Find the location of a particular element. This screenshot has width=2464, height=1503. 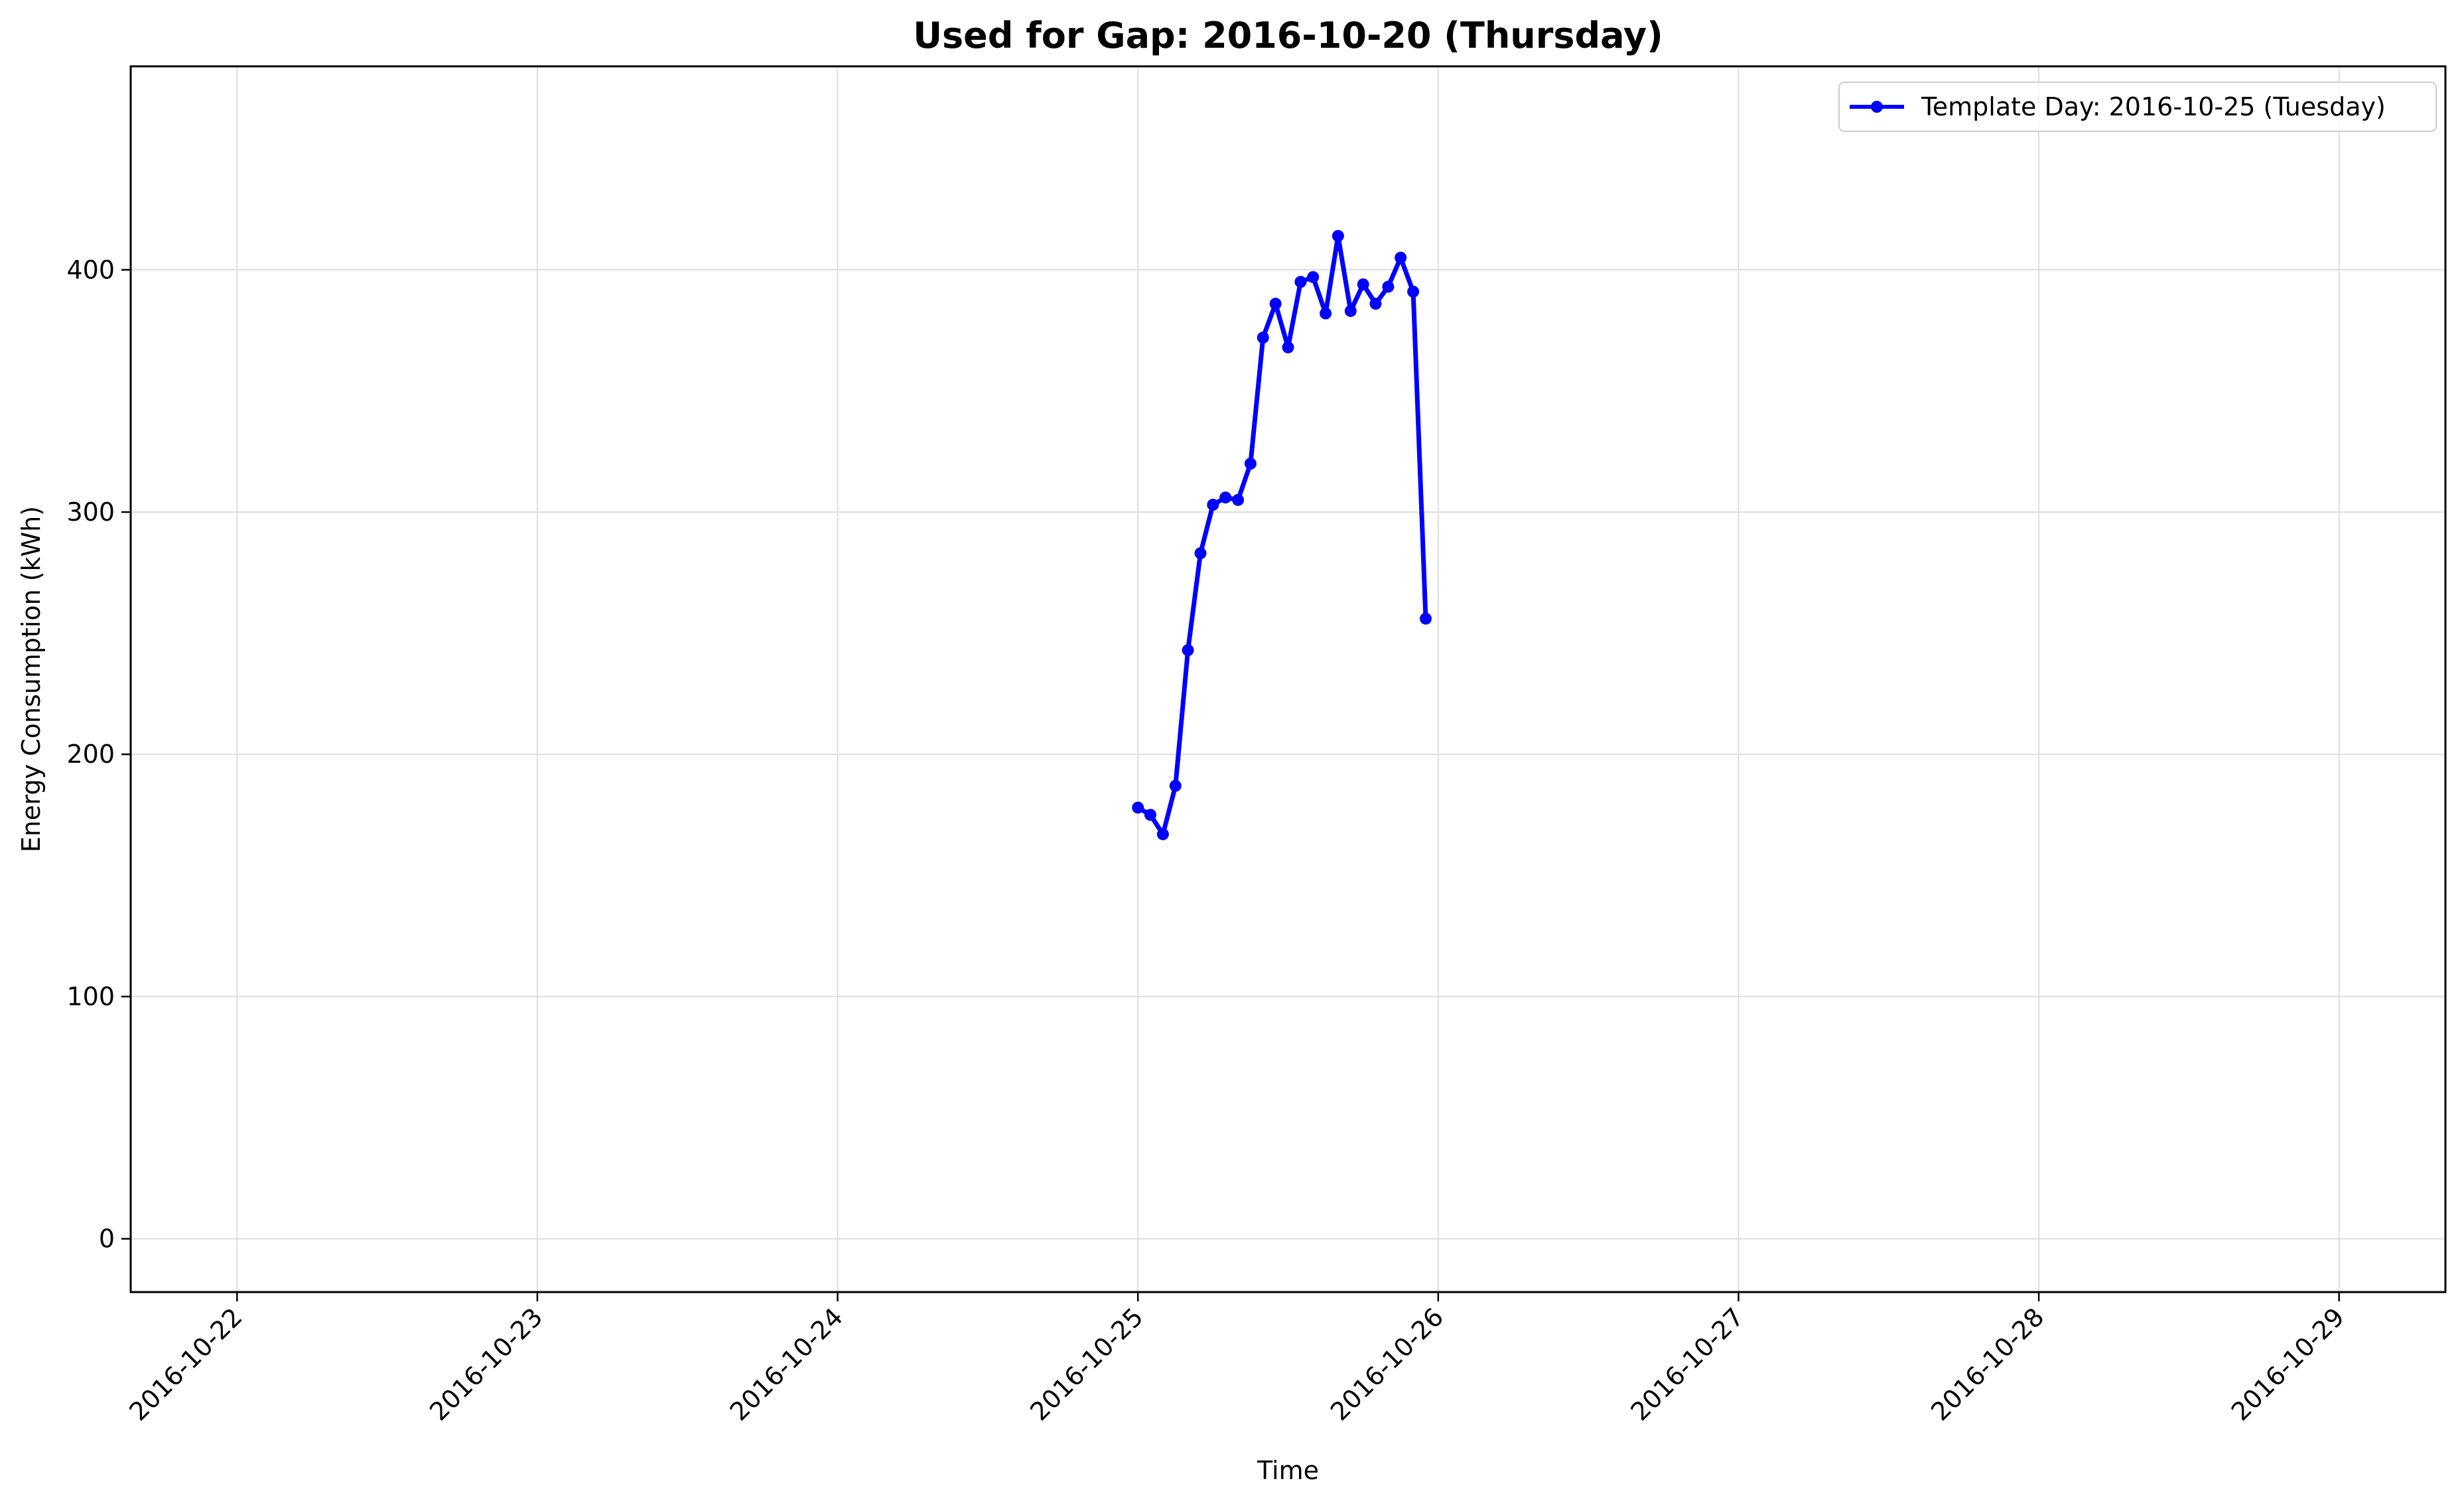

y-tick-label: 100 is located at coordinates (90, 996).